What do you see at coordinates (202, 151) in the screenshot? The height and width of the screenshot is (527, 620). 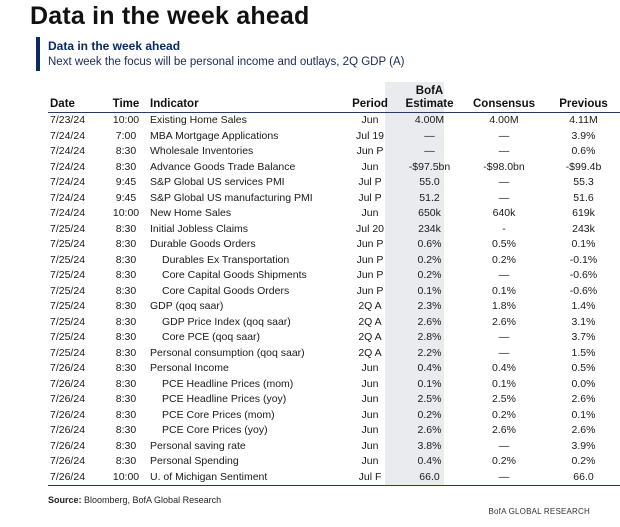 I see `cell-indicator: Wholesale Inventories` at bounding box center [202, 151].